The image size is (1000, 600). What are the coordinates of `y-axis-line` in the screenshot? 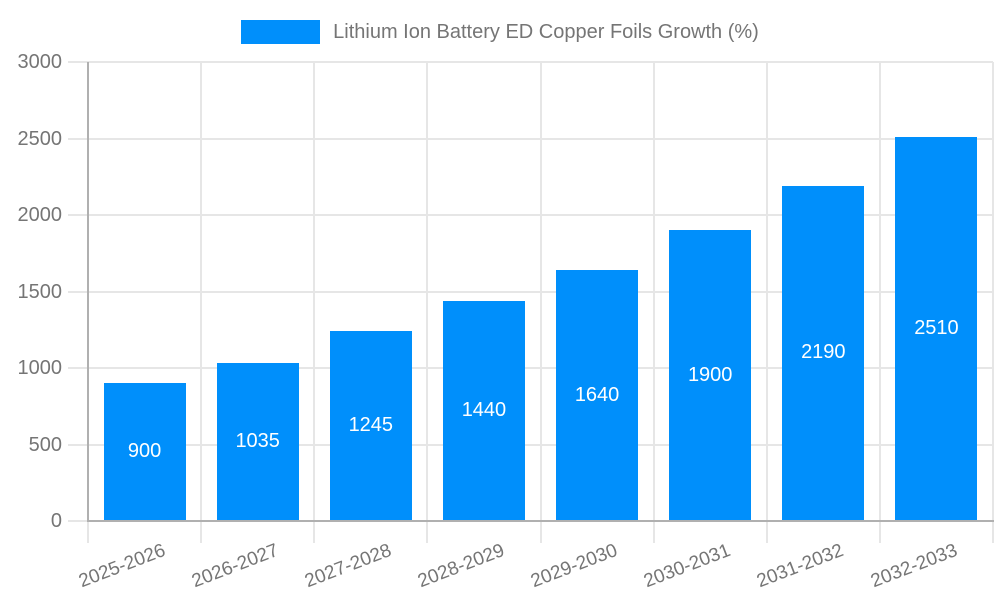 It's located at (88, 292).